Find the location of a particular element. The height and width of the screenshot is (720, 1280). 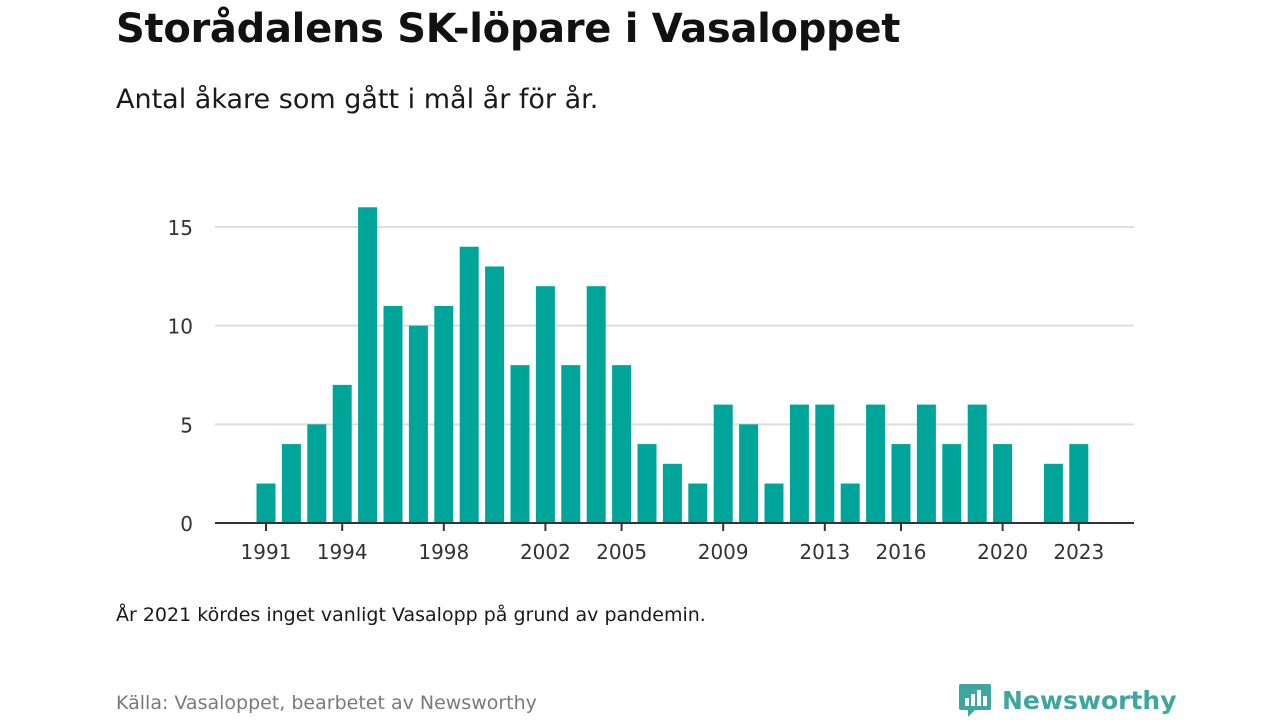

bar-2015 is located at coordinates (876, 463).